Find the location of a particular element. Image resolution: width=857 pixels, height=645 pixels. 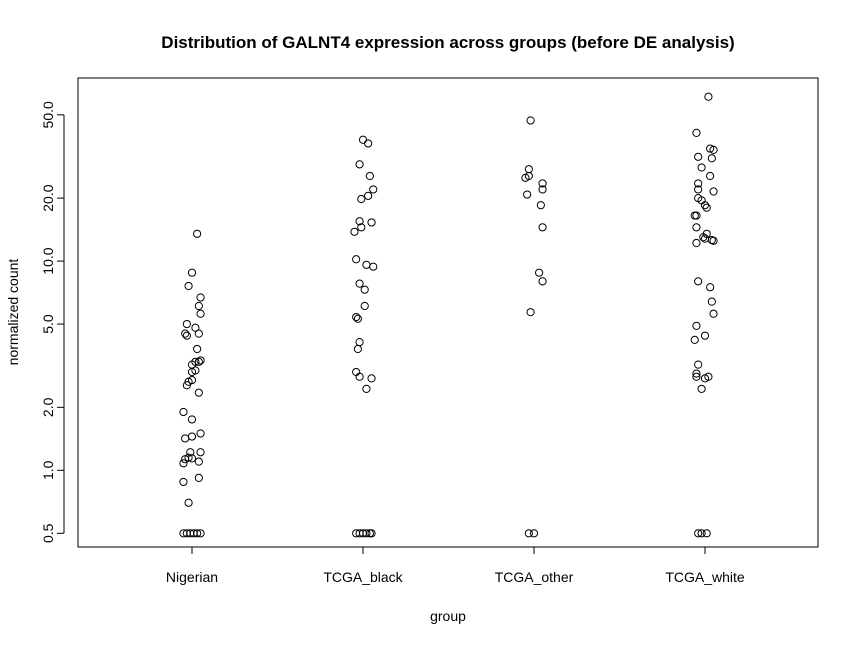

y-axis-label: normalized count is located at coordinates (13, 312).